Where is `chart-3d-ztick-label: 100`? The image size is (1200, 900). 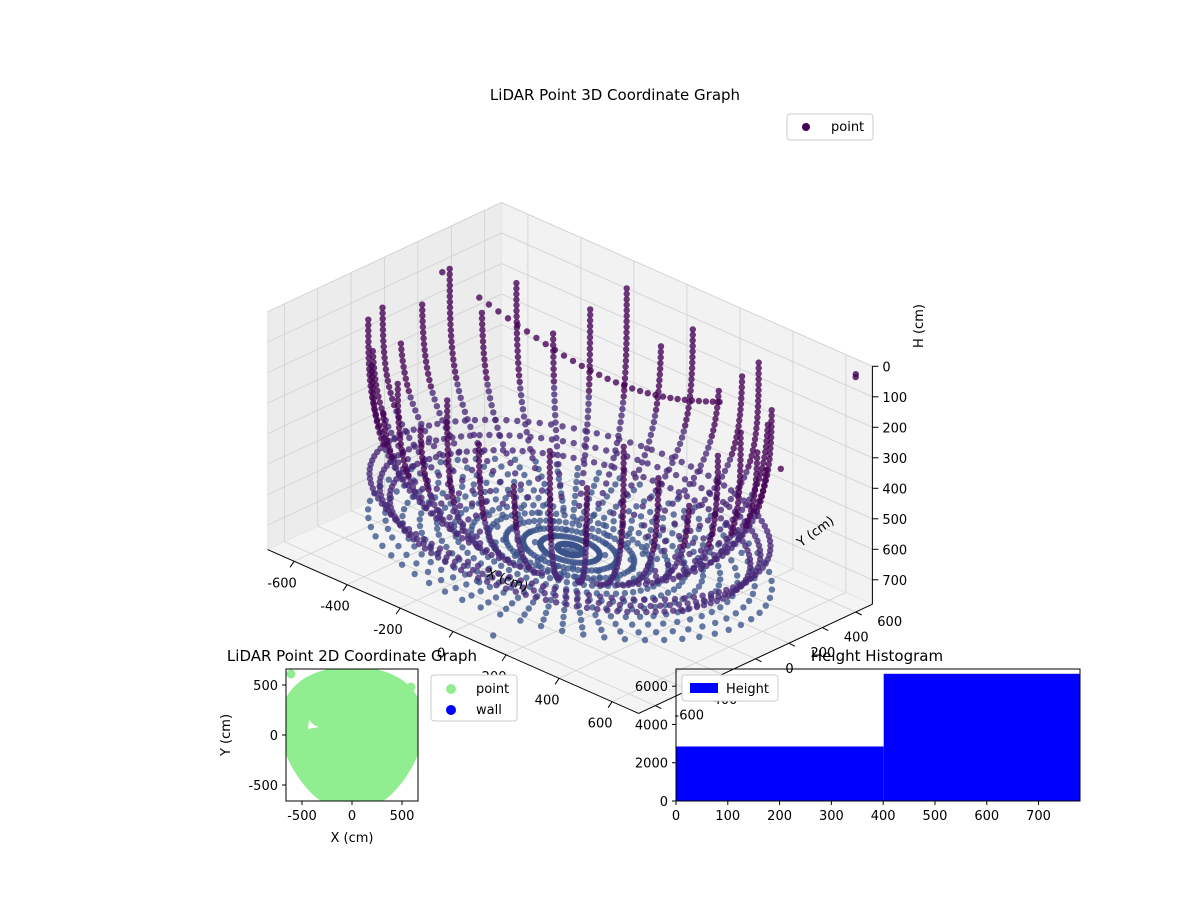
chart-3d-ztick-label: 100 is located at coordinates (894, 398).